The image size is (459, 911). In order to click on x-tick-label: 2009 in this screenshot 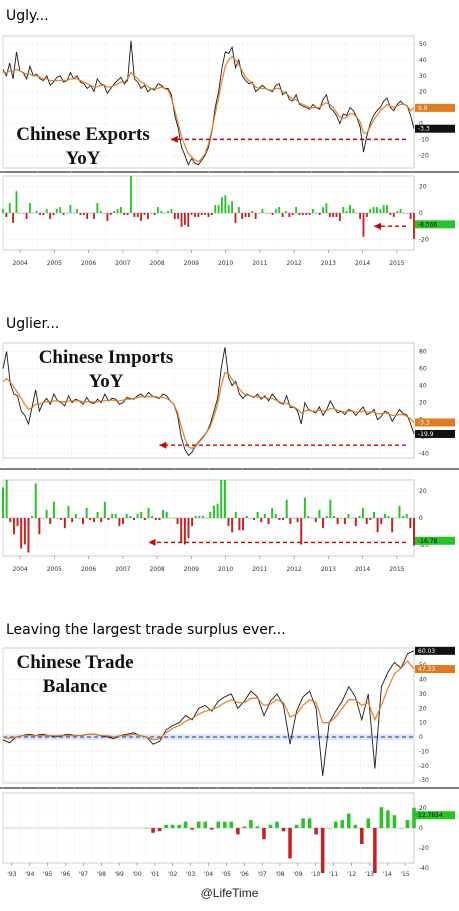, I will do `click(191, 569)`.